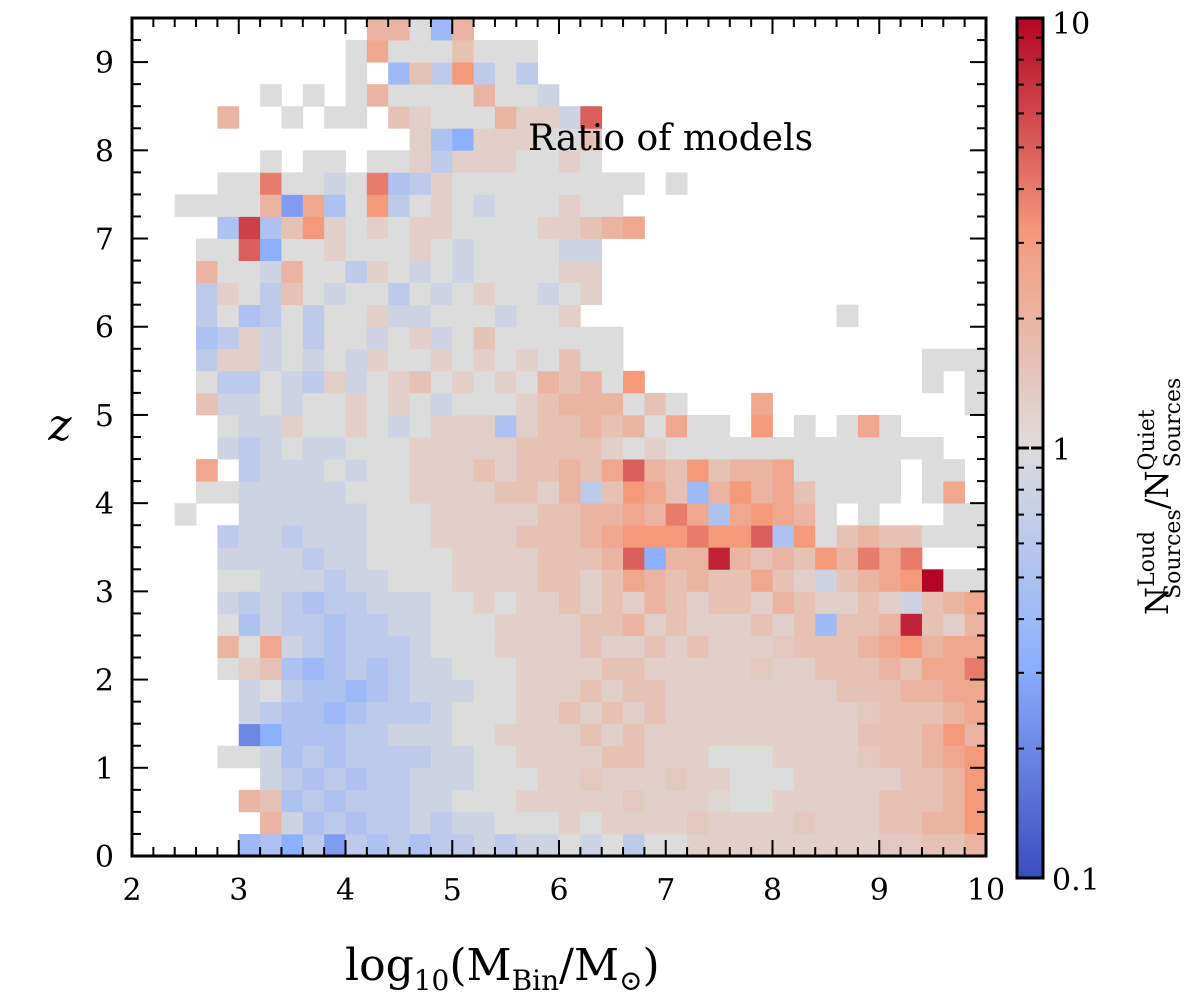 The width and height of the screenshot is (1200, 1000). I want to click on y-tick-label: 6, so click(104, 328).